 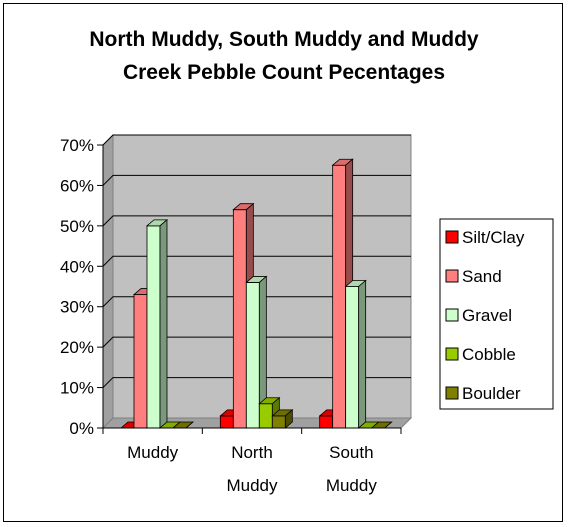 I want to click on y-tick-label: 70%, so click(x=77, y=145).